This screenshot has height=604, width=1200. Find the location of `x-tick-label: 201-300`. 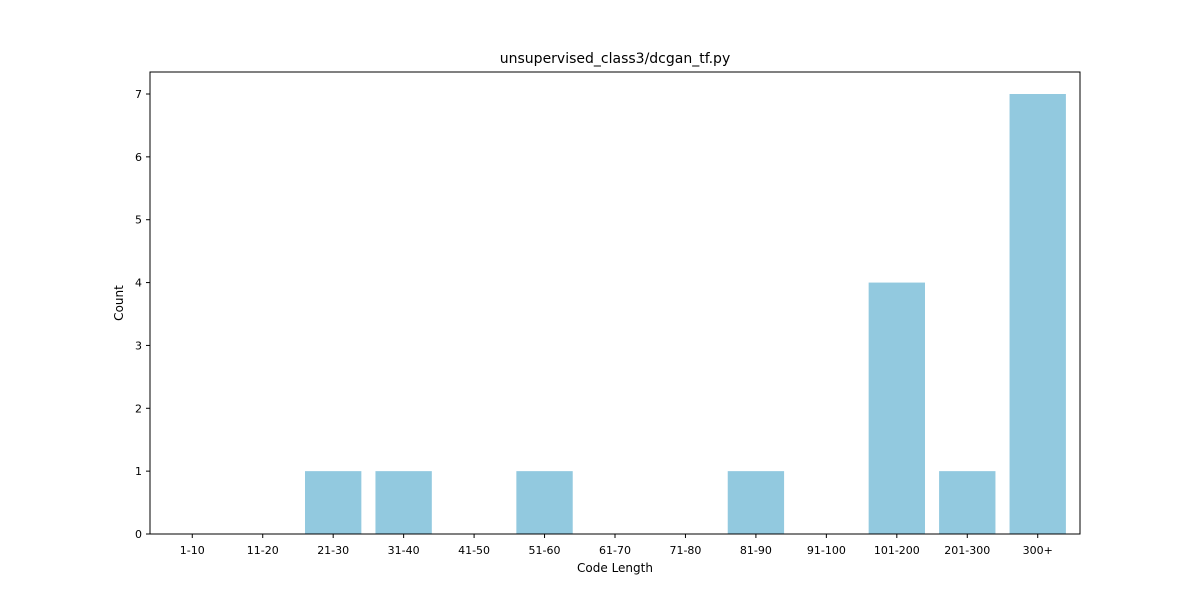

x-tick-label: 201-300 is located at coordinates (967, 550).